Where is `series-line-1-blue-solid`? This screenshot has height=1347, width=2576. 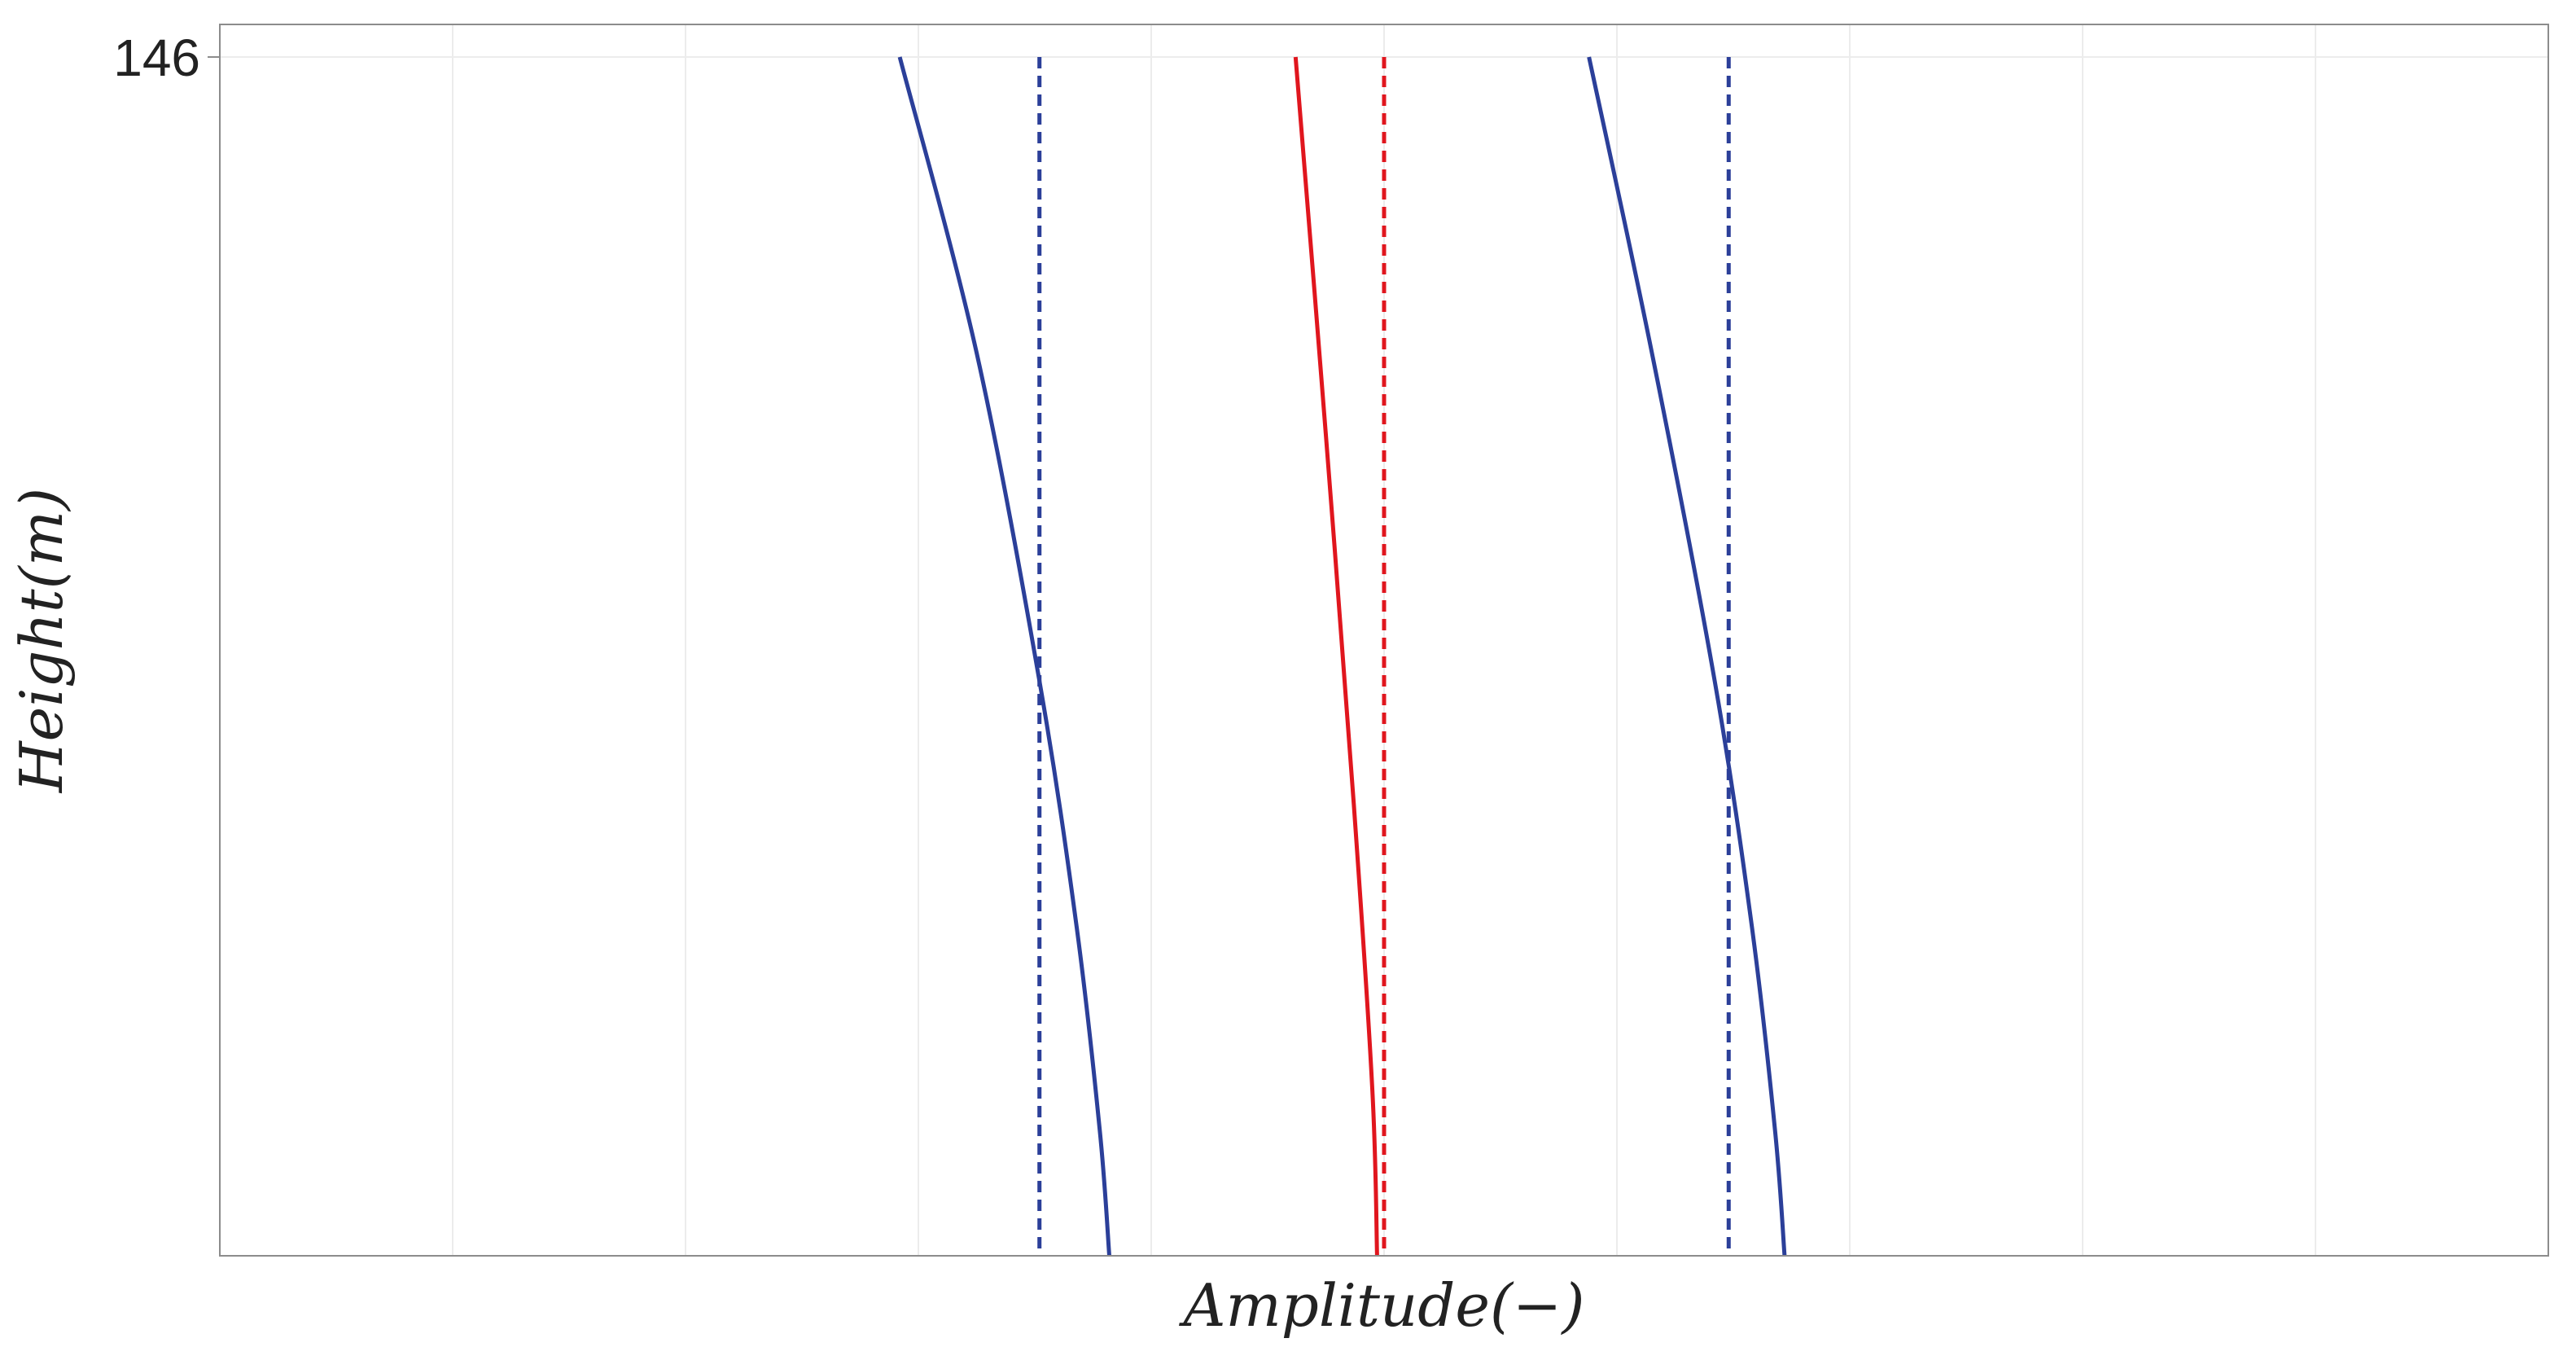
series-line-1-blue-solid is located at coordinates (1004, 656).